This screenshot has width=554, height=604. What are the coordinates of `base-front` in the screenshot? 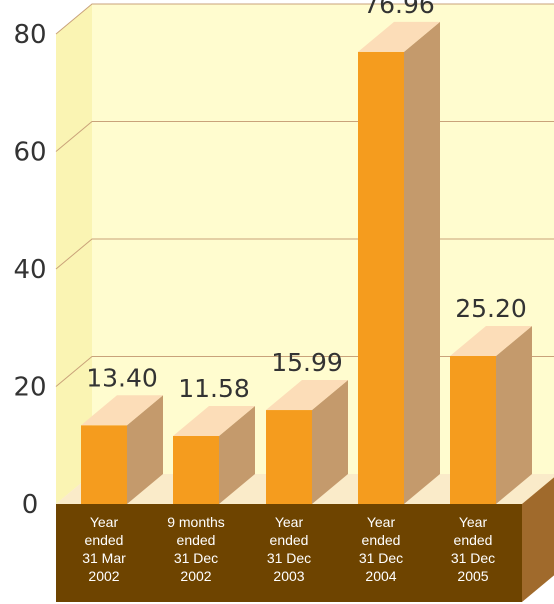 It's located at (289, 553).